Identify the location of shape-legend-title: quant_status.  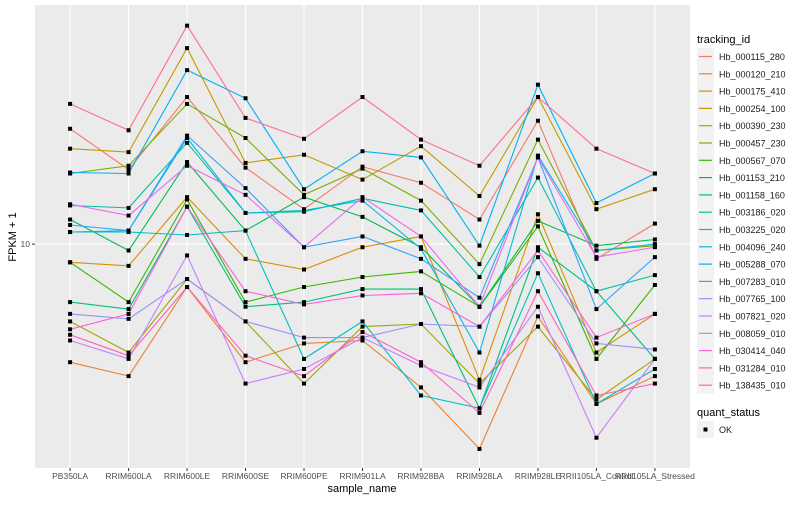
(728, 413).